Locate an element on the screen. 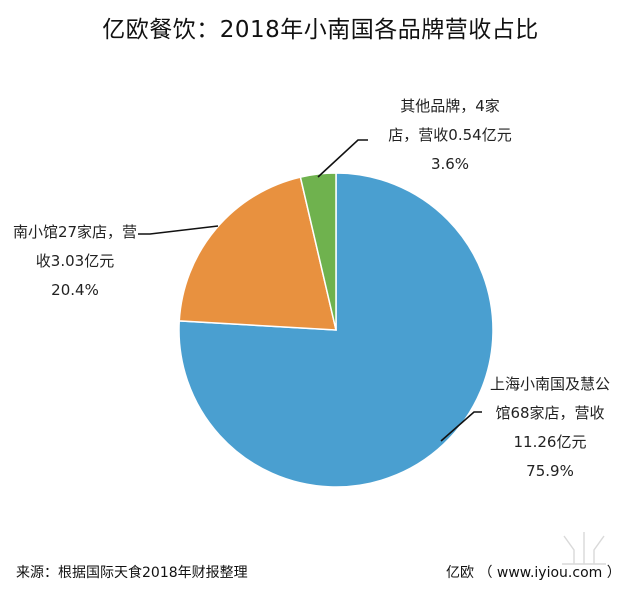 This screenshot has width=641, height=594. slice-label-nanxiaoguan: 南小馆27家店，营 收3.03亿元 20.4% is located at coordinates (75, 261).